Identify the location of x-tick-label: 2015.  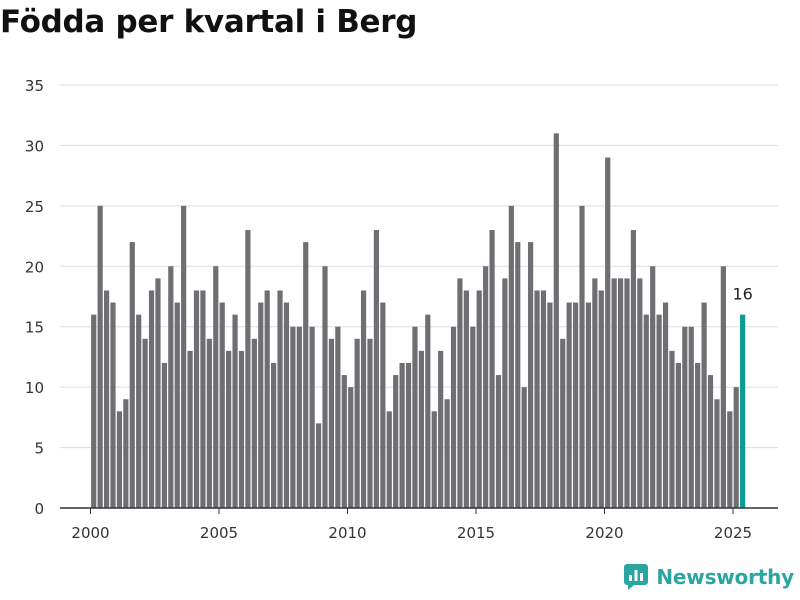
(476, 533).